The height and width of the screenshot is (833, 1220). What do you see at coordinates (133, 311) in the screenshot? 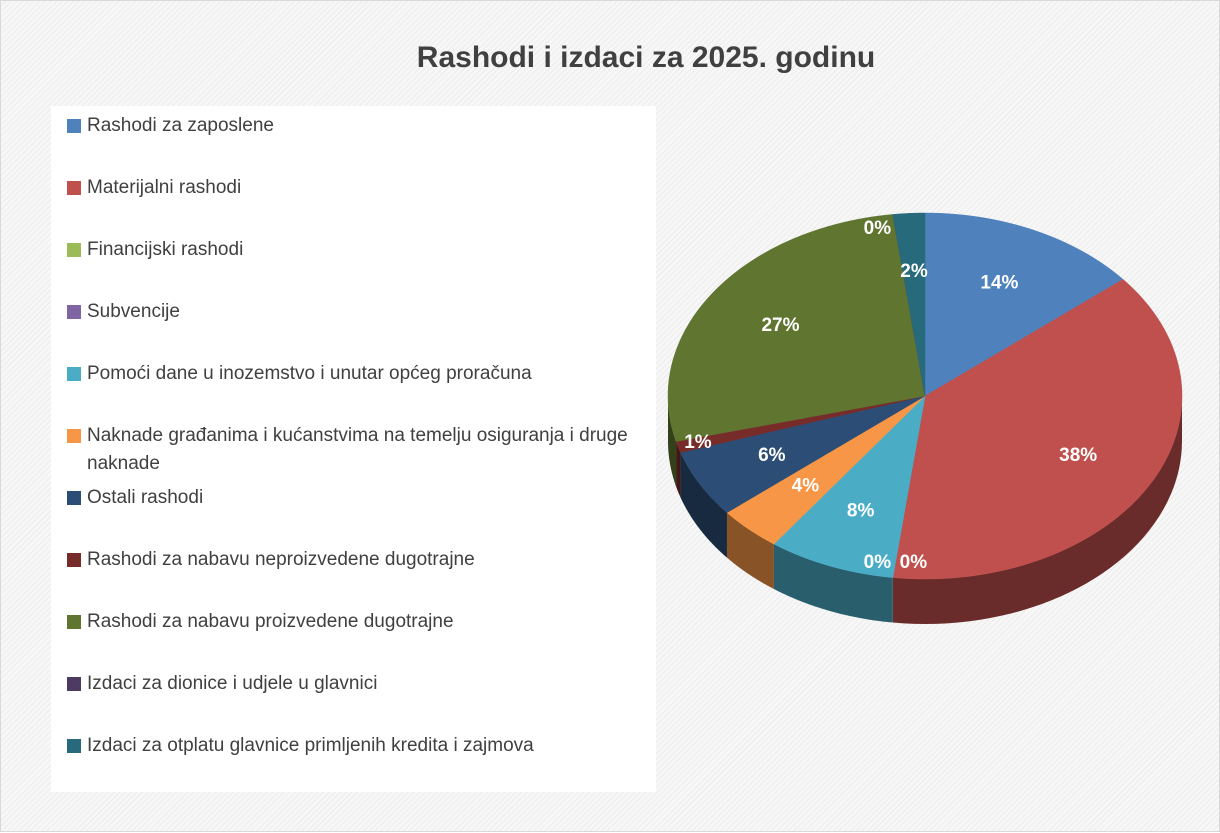
I see `legend-label: Subvencije` at bounding box center [133, 311].